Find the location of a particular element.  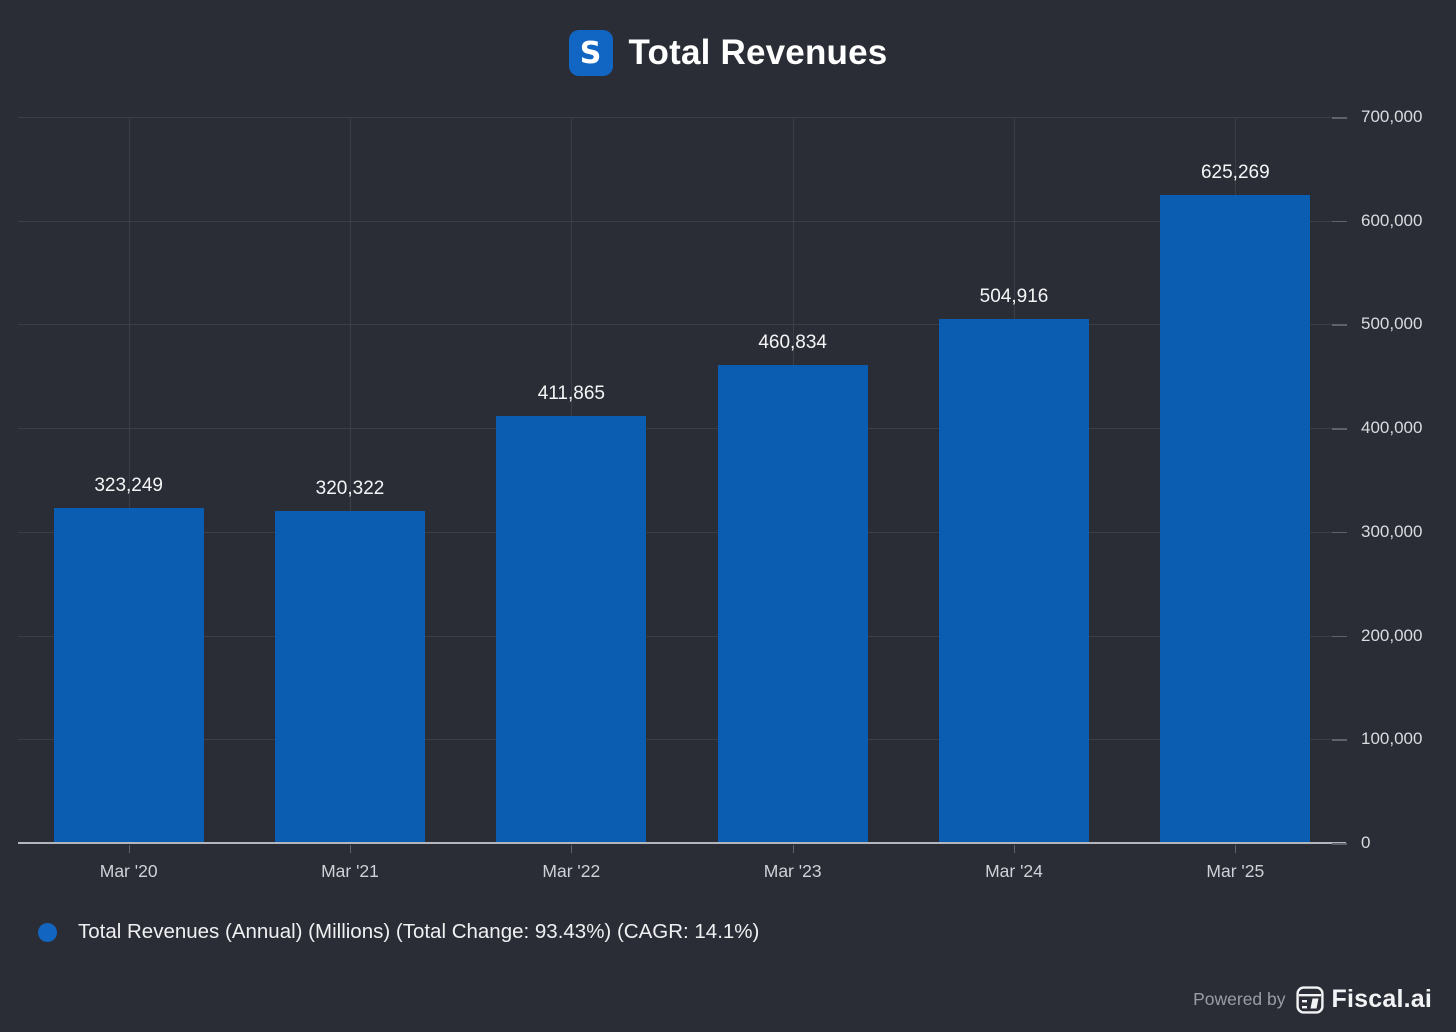

y-axis-label: 300,000 is located at coordinates (1392, 531).